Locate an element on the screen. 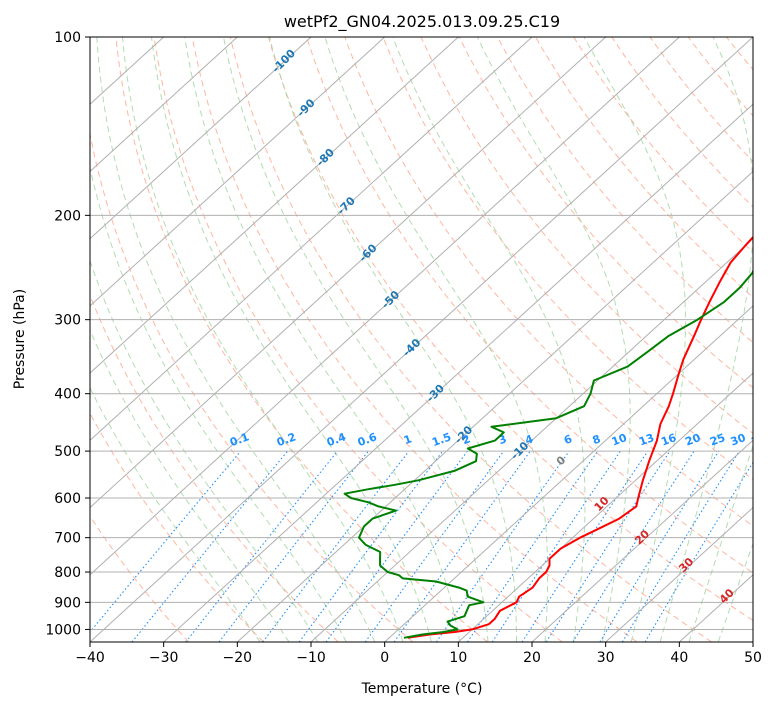 This screenshot has height=708, width=775. mixing-ratio-label: 6 is located at coordinates (568, 439).